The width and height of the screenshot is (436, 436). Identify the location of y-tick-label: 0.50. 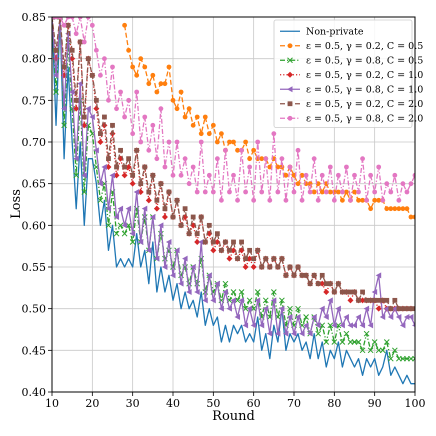
(34, 309).